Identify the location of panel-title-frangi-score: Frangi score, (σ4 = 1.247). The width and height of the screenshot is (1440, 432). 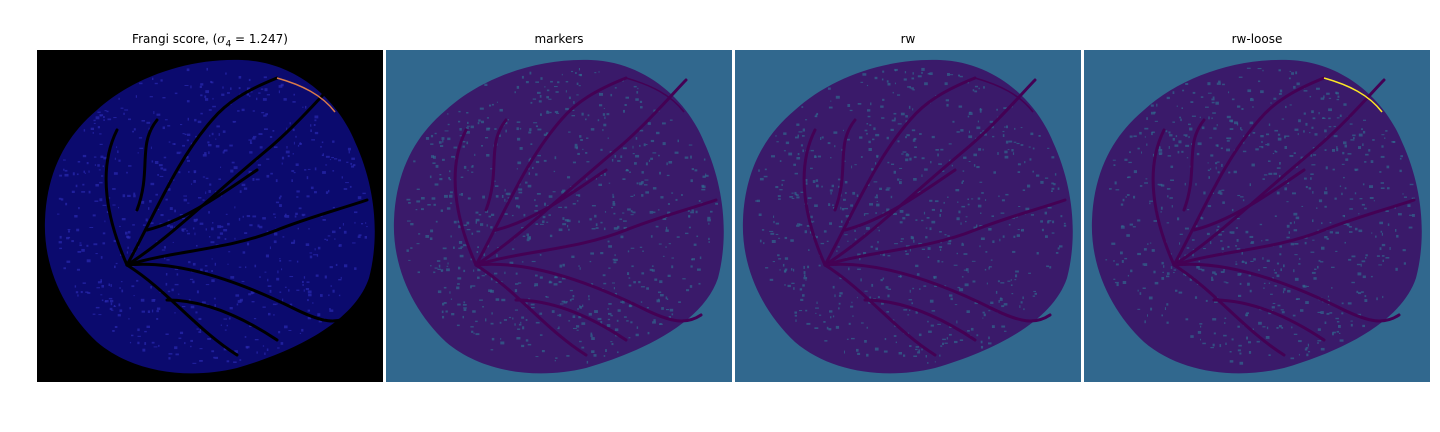
(210, 41).